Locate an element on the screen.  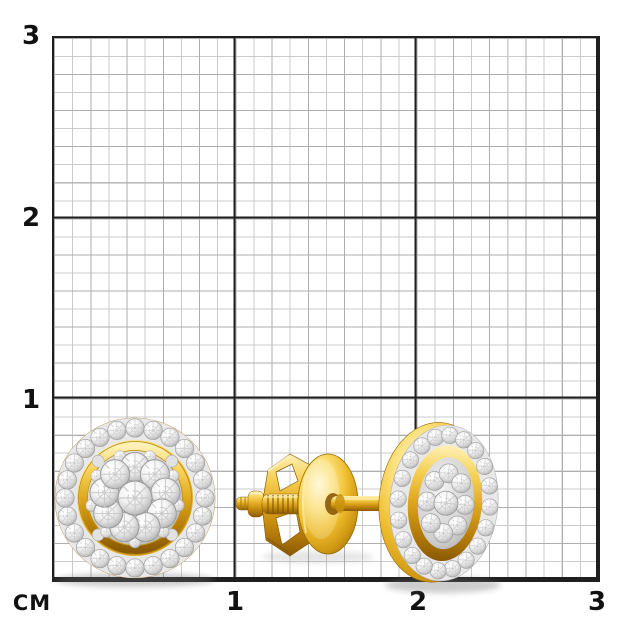
unit-label-cm: СМ is located at coordinates (32, 603).